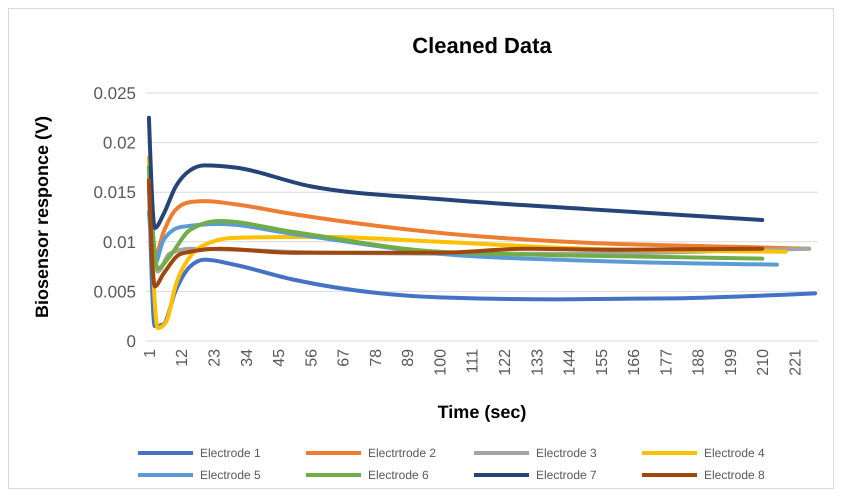 The width and height of the screenshot is (842, 497). Describe the element at coordinates (441, 362) in the screenshot. I see `x-tick-label: 100` at that location.